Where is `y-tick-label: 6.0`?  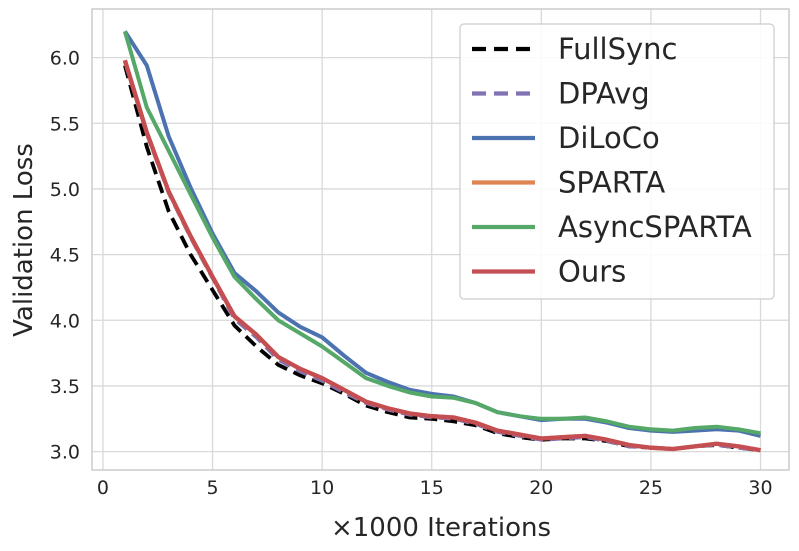
y-tick-label: 6.0 is located at coordinates (65, 59).